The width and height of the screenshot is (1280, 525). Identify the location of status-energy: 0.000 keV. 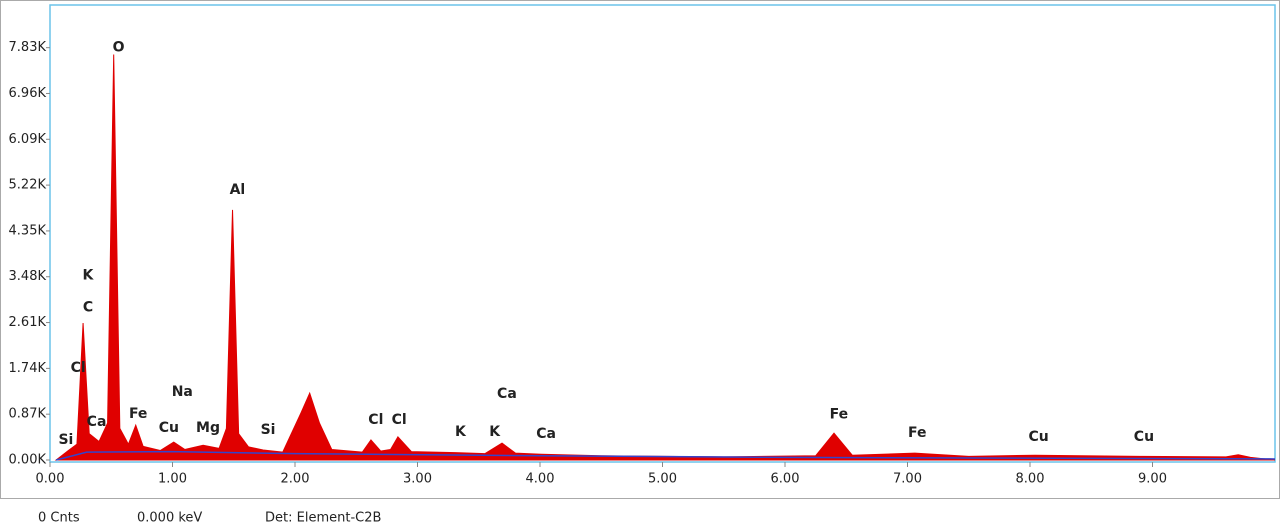
(169, 518).